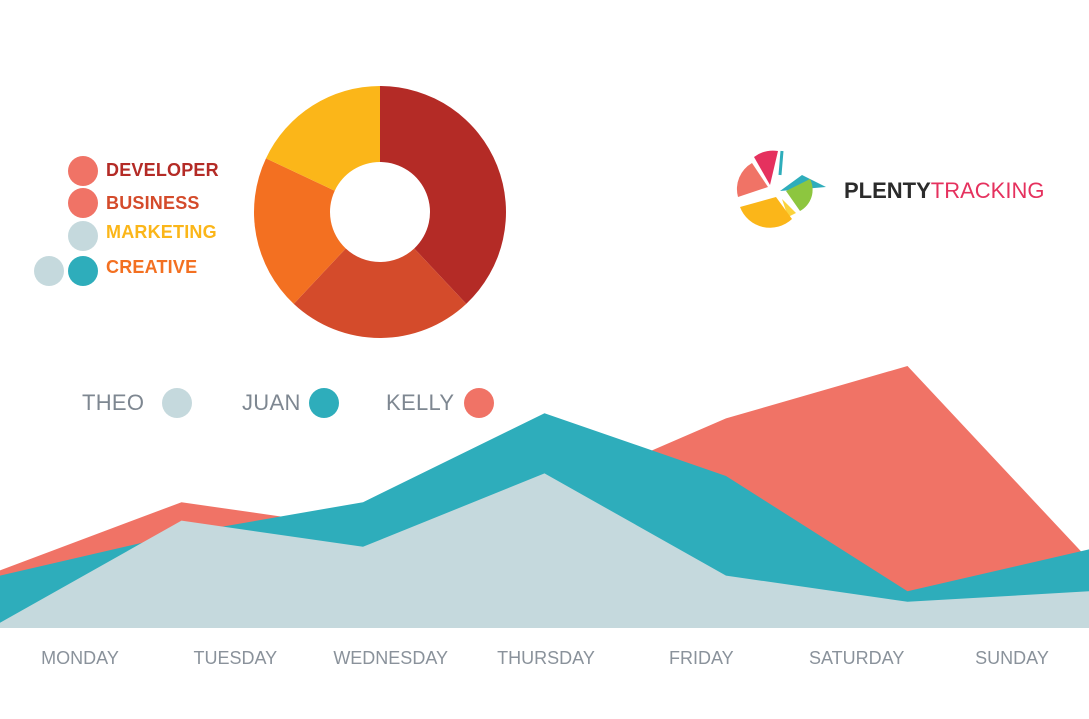  What do you see at coordinates (83, 203) in the screenshot?
I see `legend-dot-business` at bounding box center [83, 203].